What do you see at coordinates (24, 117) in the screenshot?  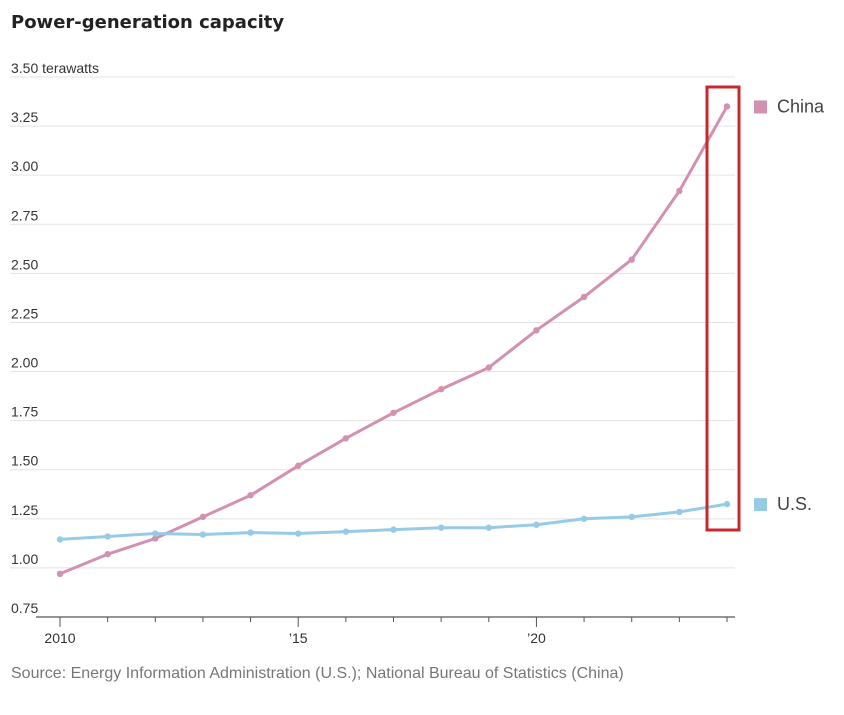 I see `y-tick-label: 3.25` at bounding box center [24, 117].